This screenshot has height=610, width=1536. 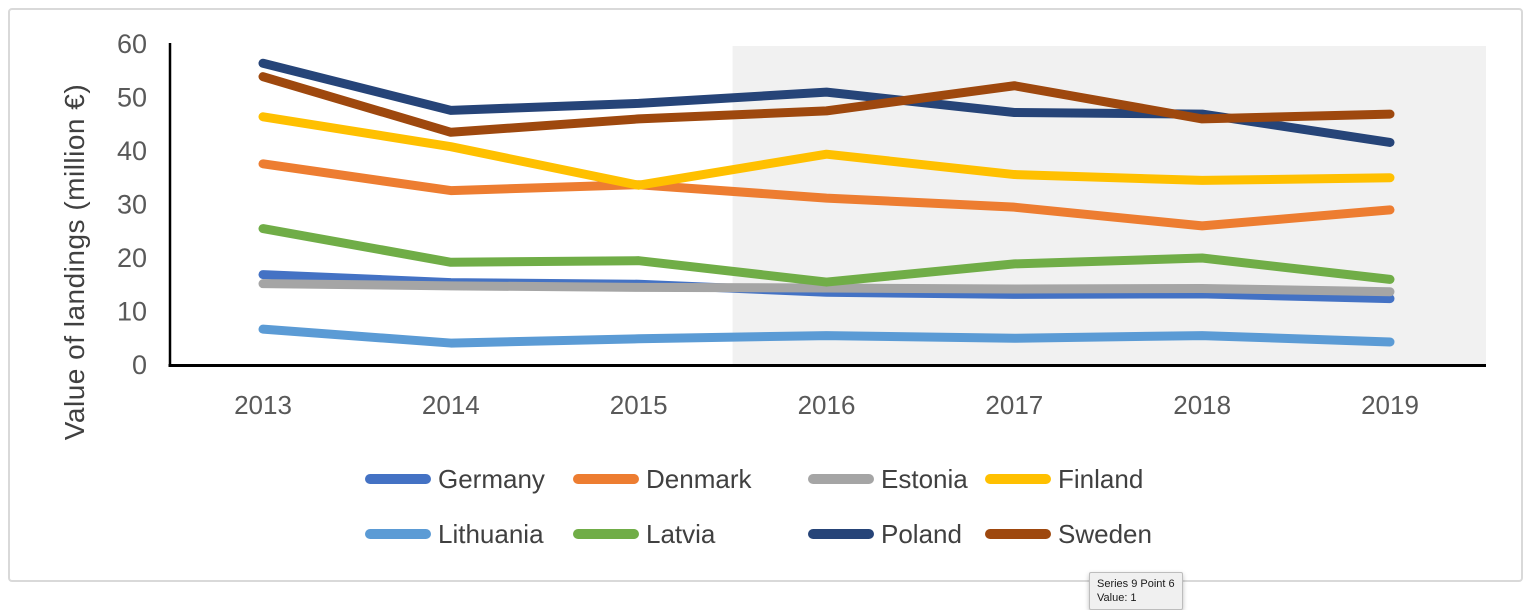 What do you see at coordinates (263, 405) in the screenshot?
I see `x-tick-label: 2013` at bounding box center [263, 405].